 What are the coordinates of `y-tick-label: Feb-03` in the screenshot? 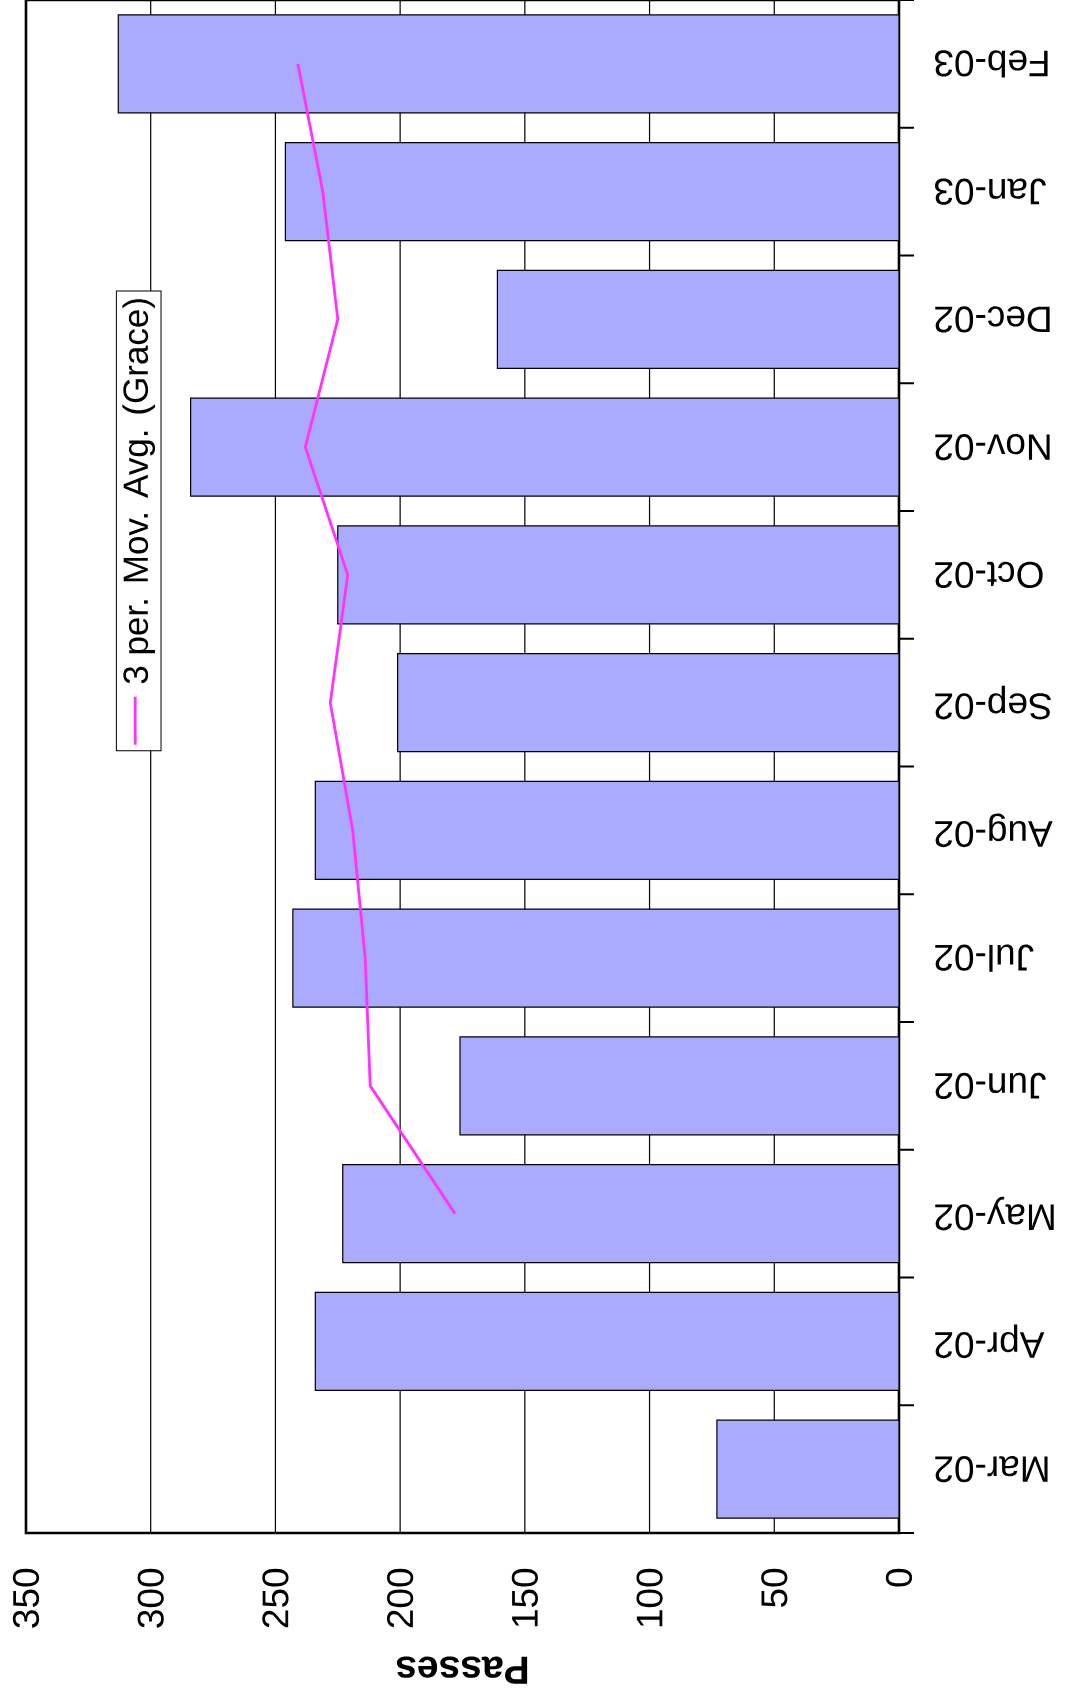 It's located at (991, 64).